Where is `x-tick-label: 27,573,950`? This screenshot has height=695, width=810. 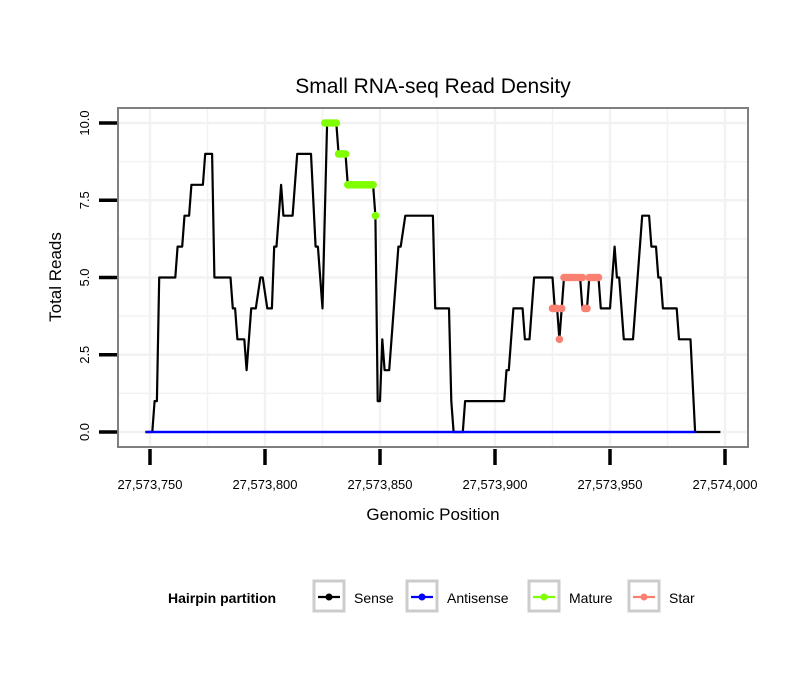 x-tick-label: 27,573,950 is located at coordinates (609, 484).